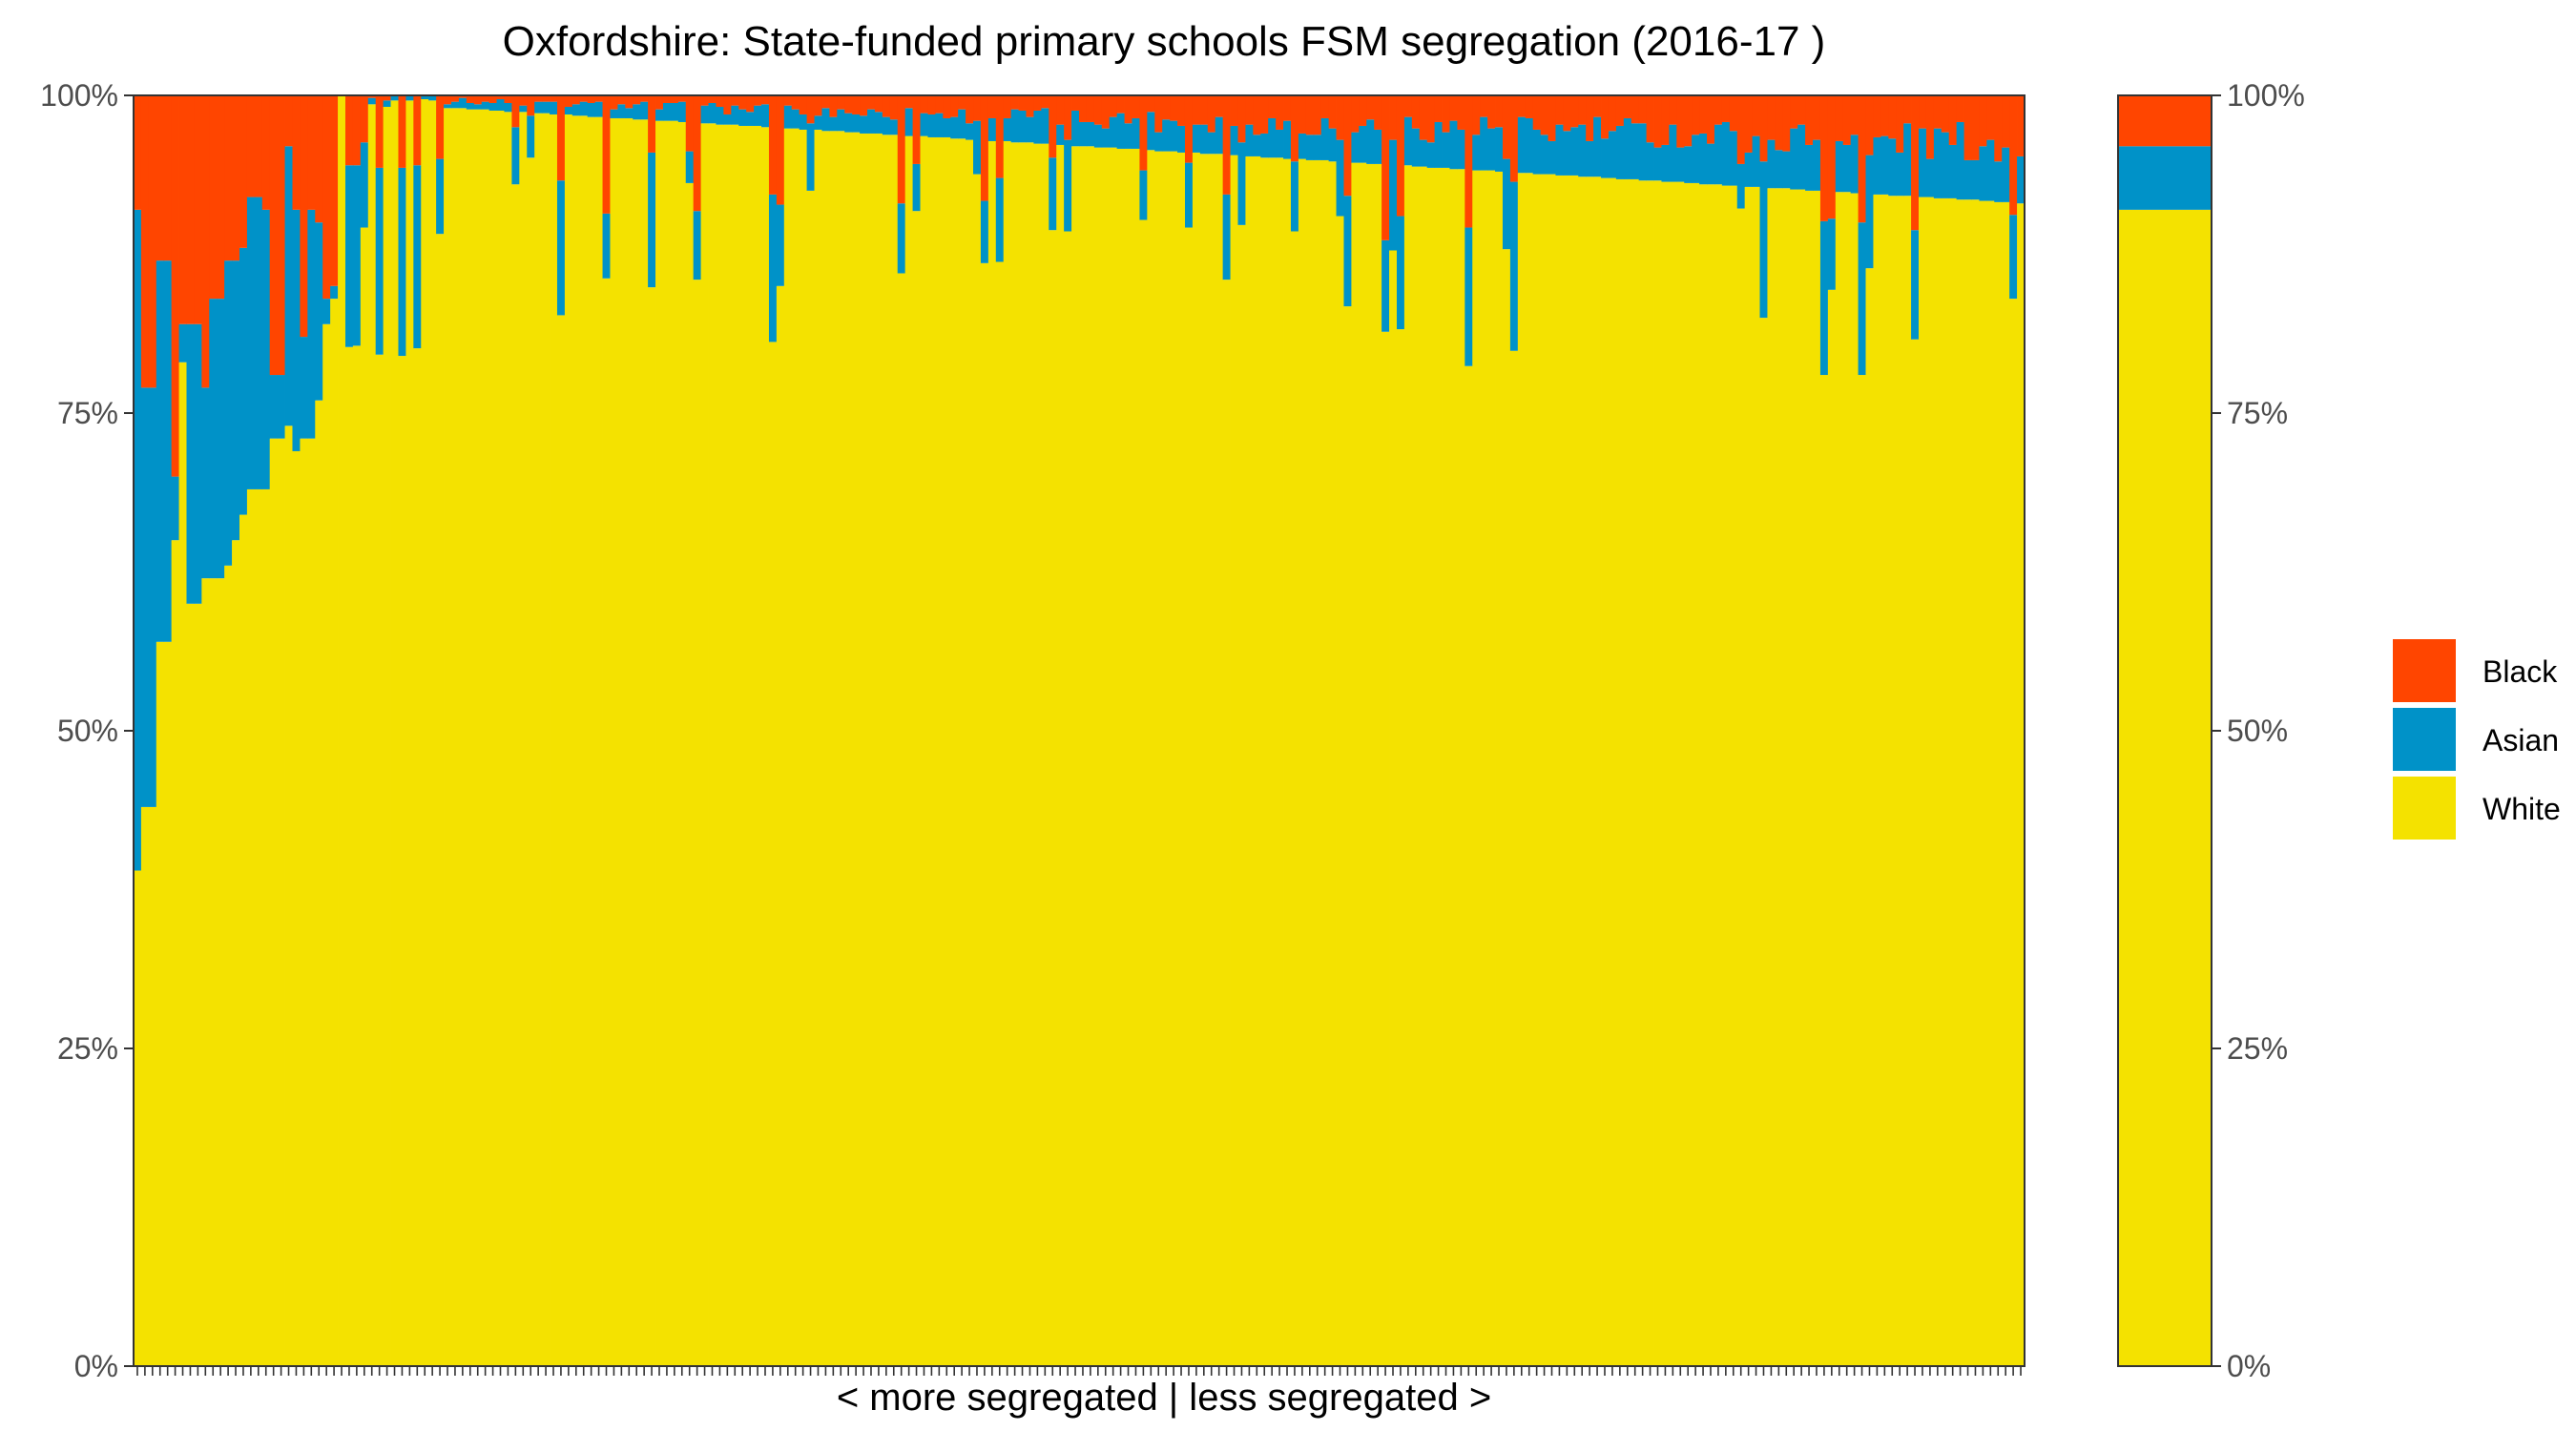 The width and height of the screenshot is (2576, 1431). What do you see at coordinates (87, 1048) in the screenshot?
I see `y-tick-label: 25%` at bounding box center [87, 1048].